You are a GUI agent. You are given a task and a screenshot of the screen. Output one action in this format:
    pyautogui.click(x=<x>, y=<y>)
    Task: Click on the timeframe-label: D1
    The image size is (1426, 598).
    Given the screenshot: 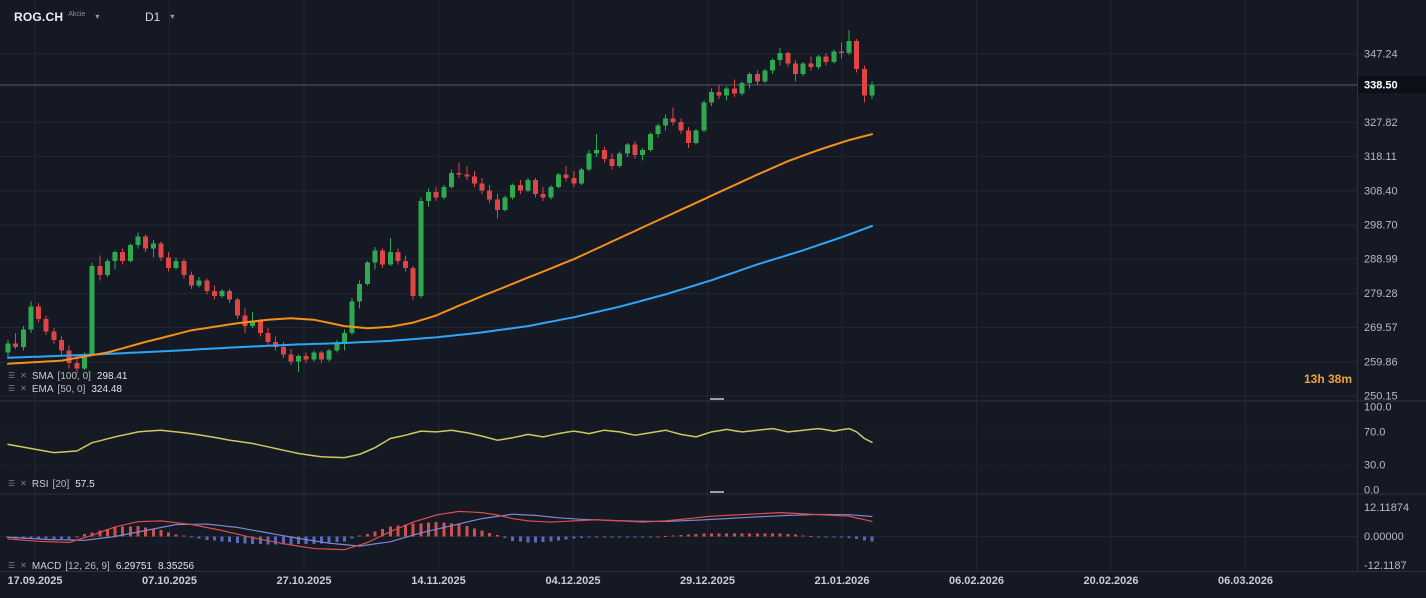 What is the action you would take?
    pyautogui.click(x=153, y=17)
    